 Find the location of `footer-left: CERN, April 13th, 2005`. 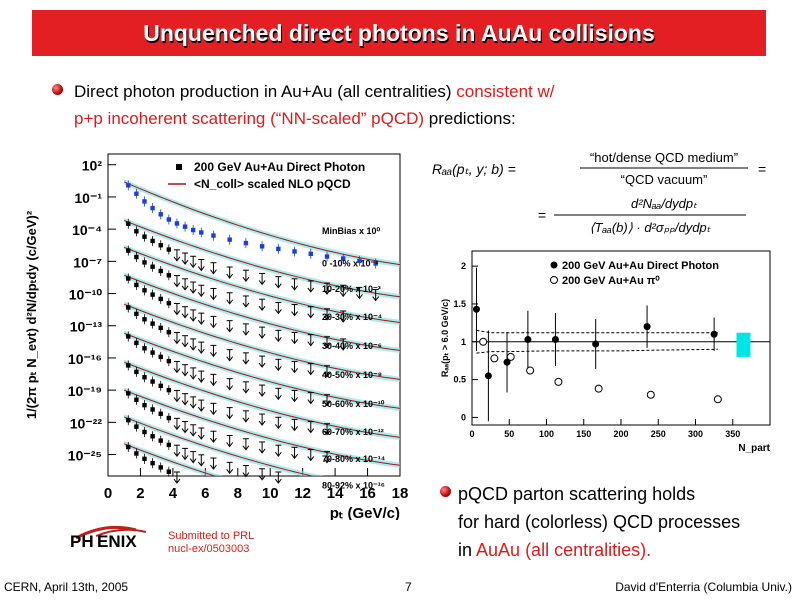

footer-left: CERN, April 13th, 2005 is located at coordinates (66, 587).